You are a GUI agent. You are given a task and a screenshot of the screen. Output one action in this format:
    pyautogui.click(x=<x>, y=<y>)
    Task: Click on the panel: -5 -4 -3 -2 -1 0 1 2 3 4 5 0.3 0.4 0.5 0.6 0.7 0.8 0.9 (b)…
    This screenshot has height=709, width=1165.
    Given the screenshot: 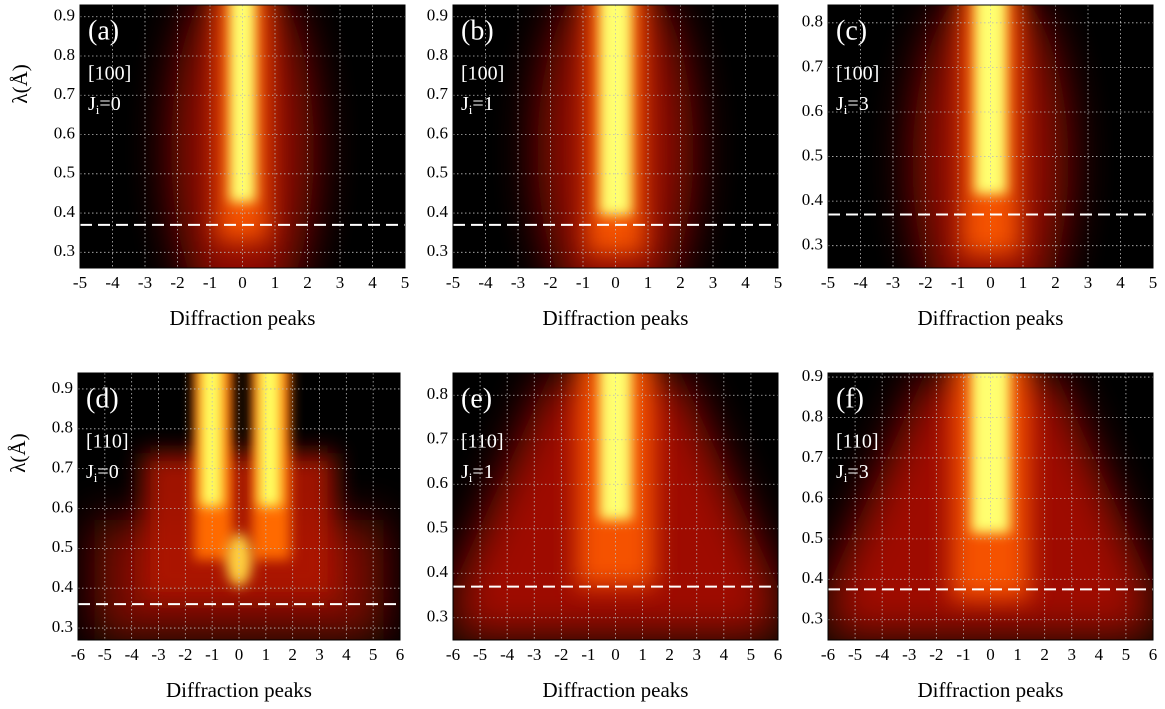 What is the action you would take?
    pyautogui.click(x=604, y=167)
    